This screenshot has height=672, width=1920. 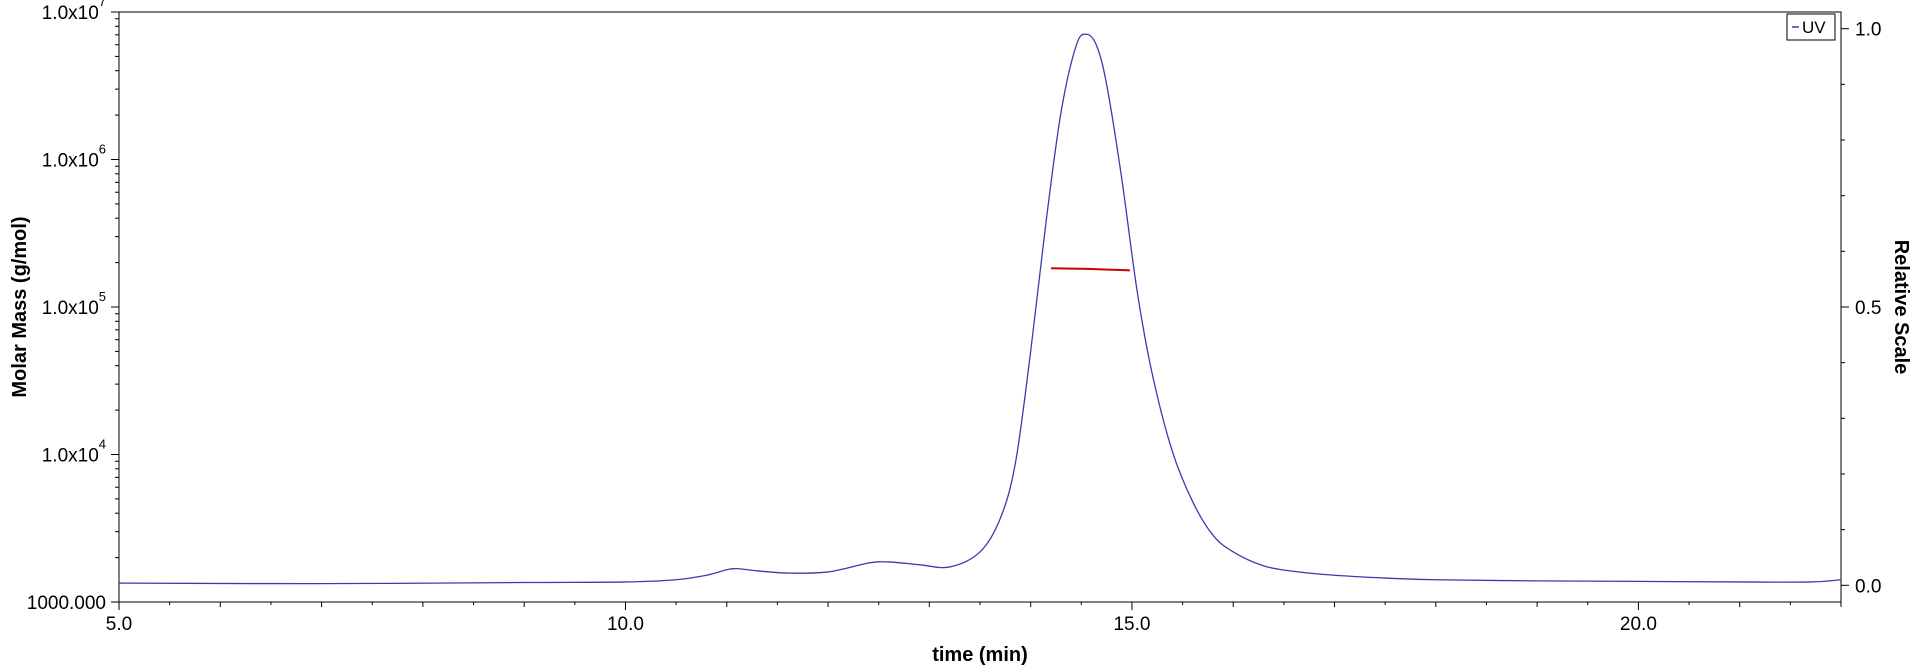 What do you see at coordinates (1868, 308) in the screenshot?
I see `right-tick-label: 0.5` at bounding box center [1868, 308].